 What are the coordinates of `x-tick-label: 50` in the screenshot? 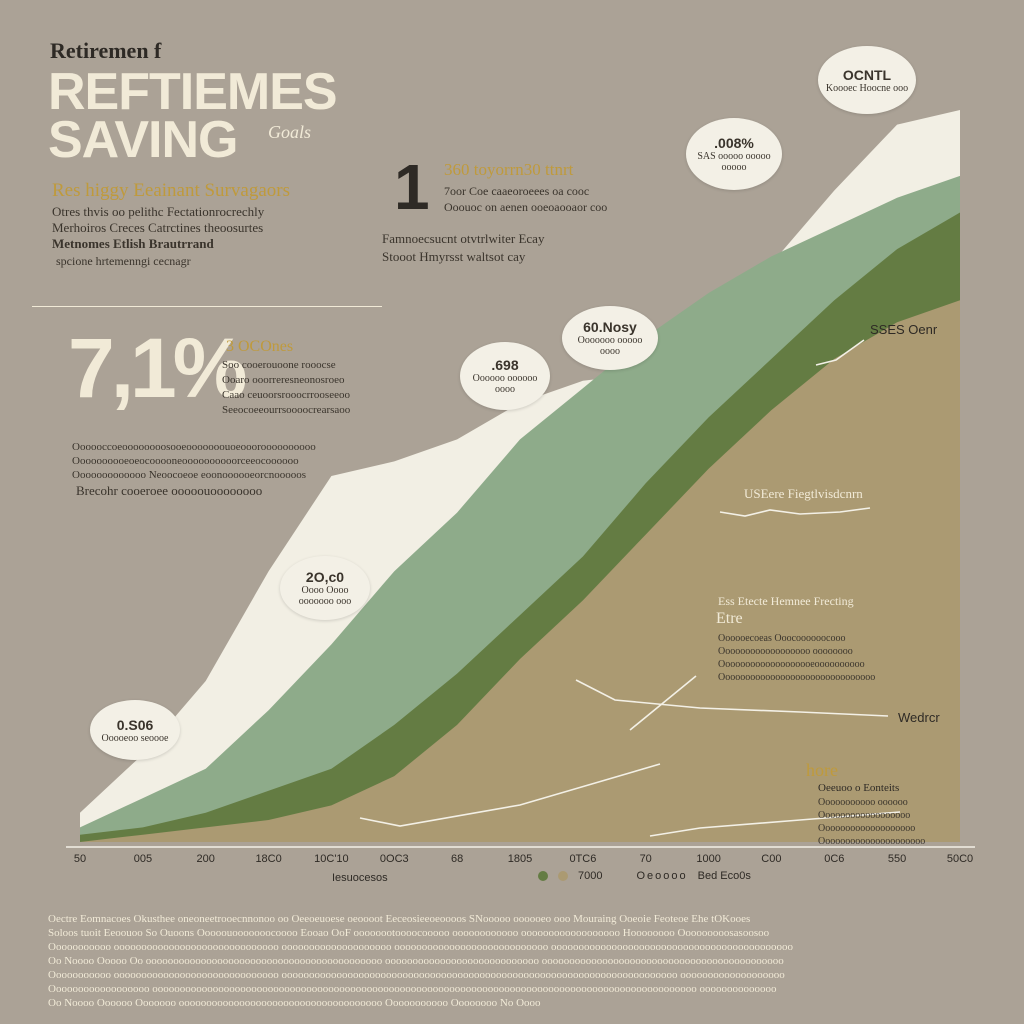 It's located at (80, 859).